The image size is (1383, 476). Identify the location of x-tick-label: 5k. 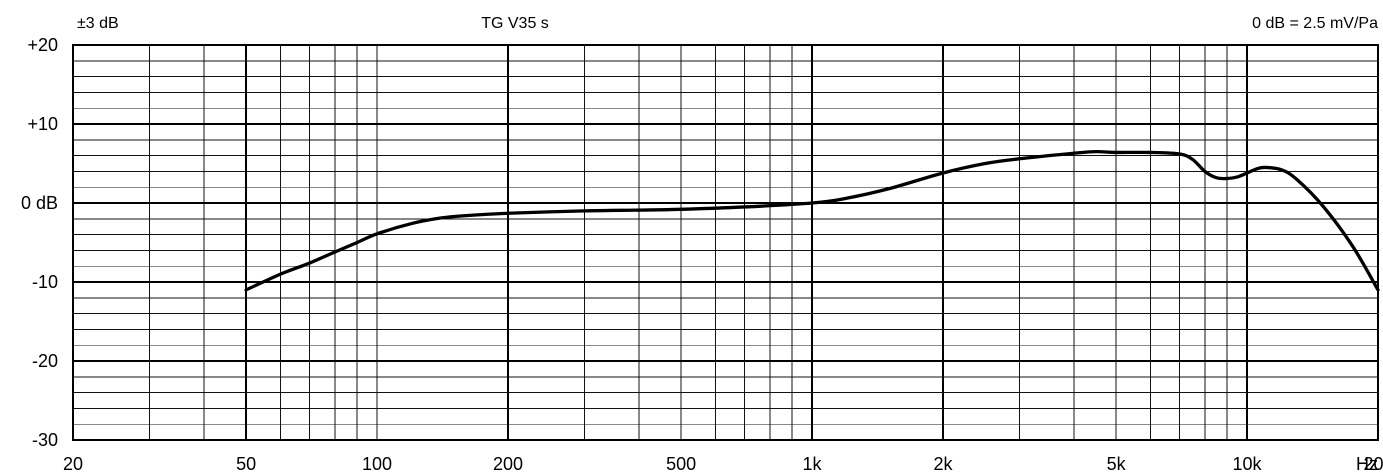
(1117, 464).